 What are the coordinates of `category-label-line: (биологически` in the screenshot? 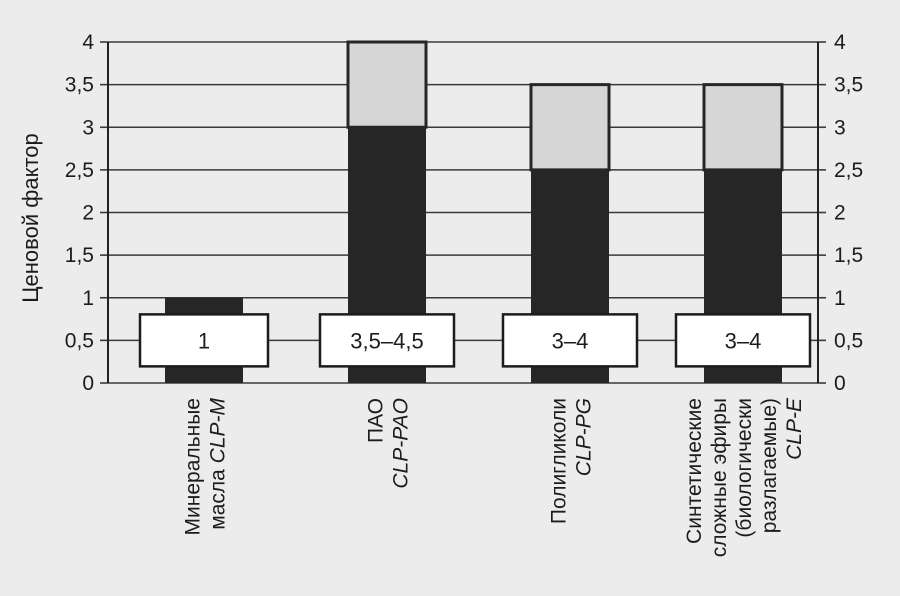 It's located at (744, 468).